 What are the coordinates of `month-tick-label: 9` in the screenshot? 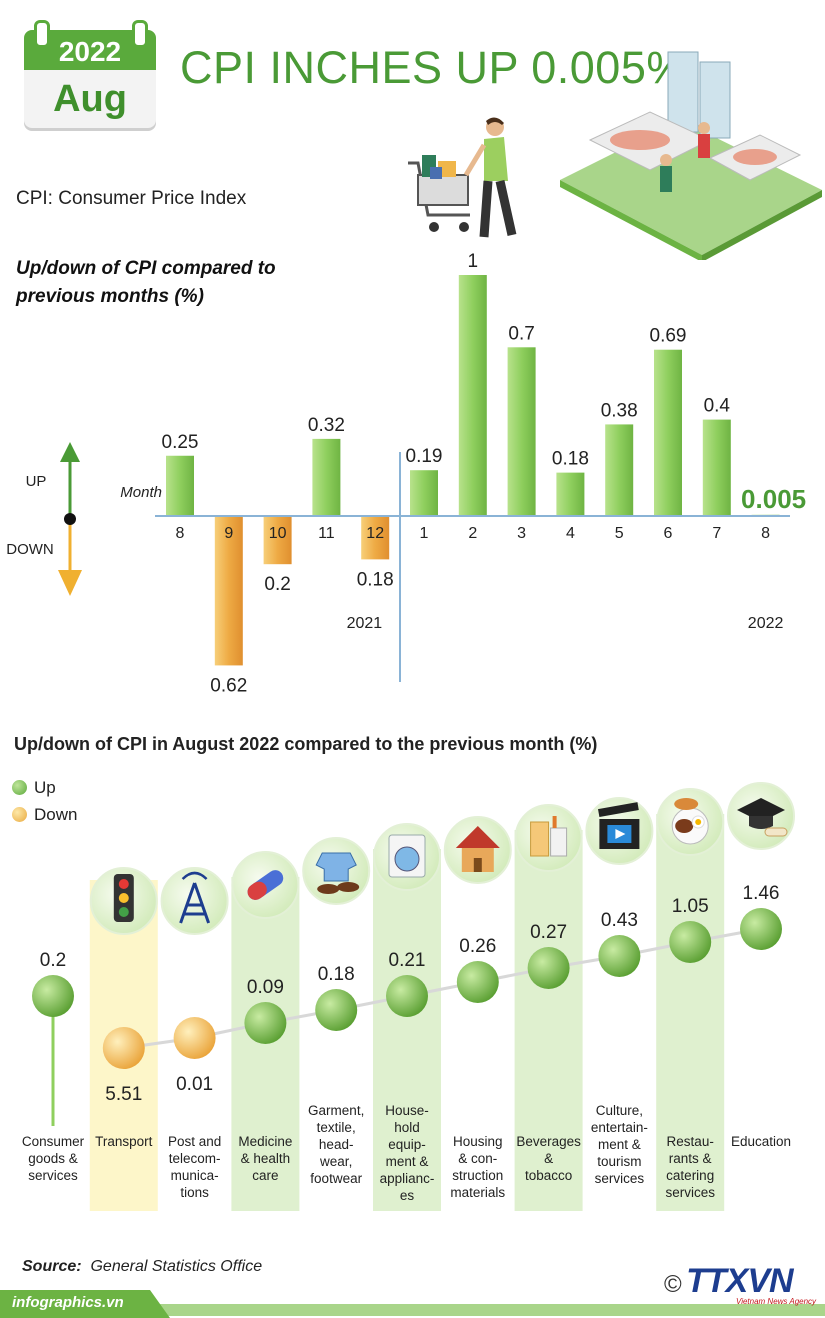 It's located at (228, 533).